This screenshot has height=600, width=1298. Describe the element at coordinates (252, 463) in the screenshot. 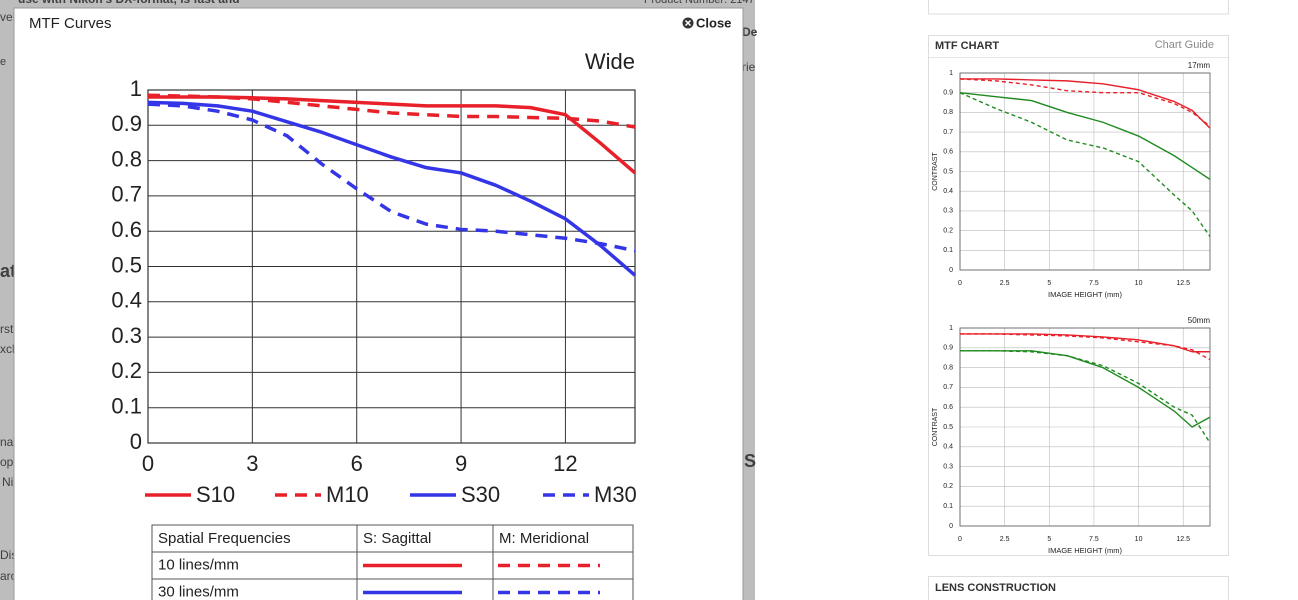

I see `x-tick-label: 3` at that location.